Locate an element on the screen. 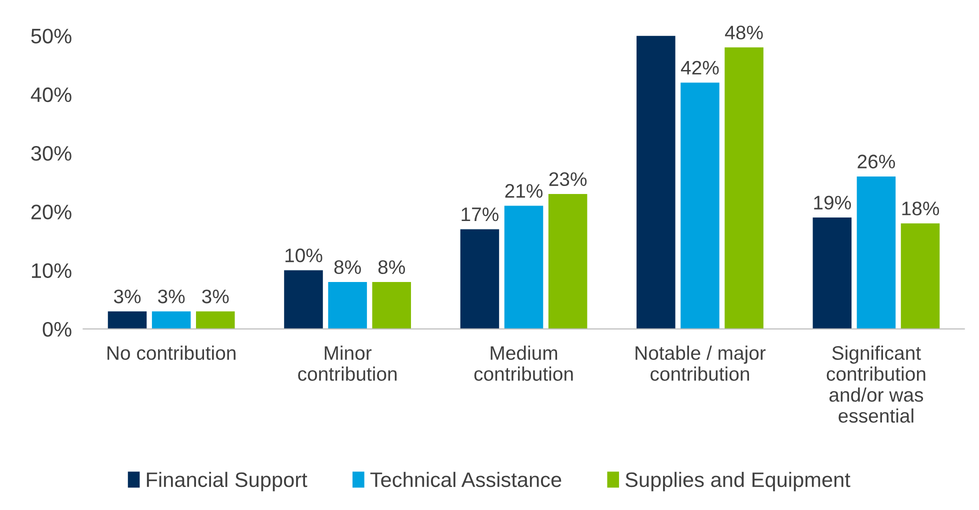 This screenshot has width=979, height=510. data-label: 23% is located at coordinates (568, 179).